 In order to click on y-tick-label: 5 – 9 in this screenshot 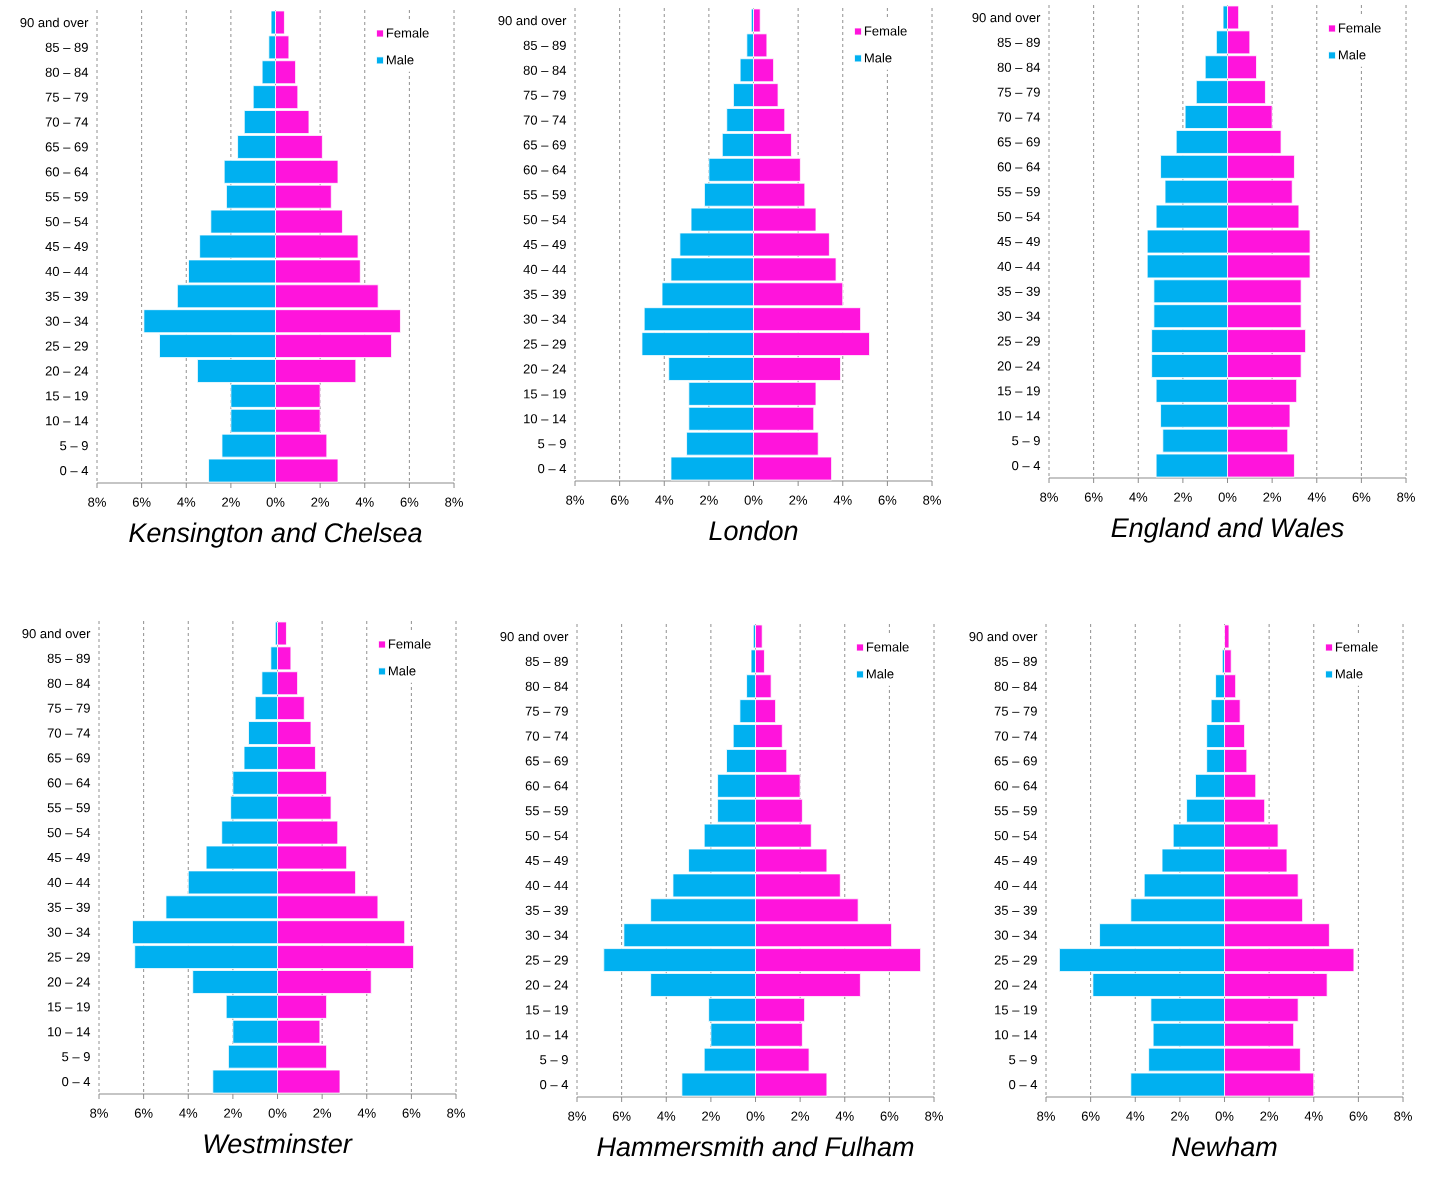, I will do `click(1023, 1060)`.